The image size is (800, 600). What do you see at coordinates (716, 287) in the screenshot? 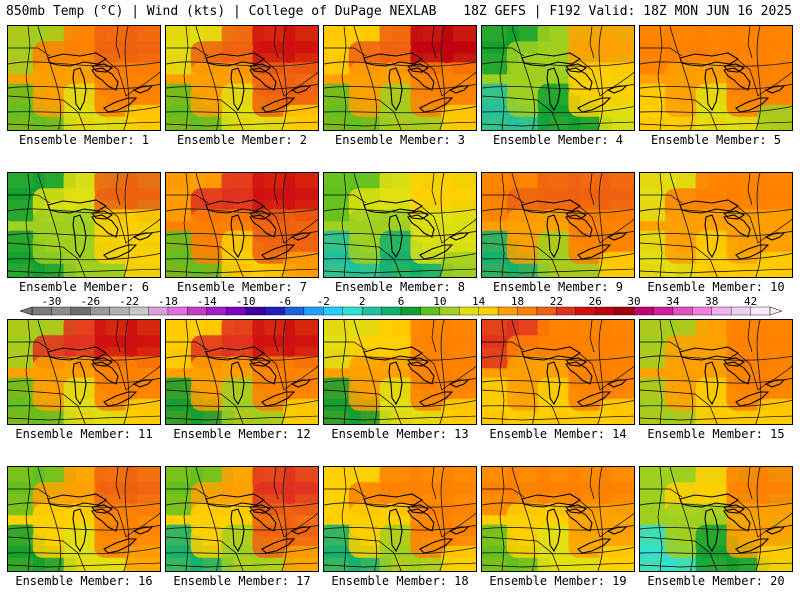
I see `ensemble-member-label: Ensemble Member: 10` at bounding box center [716, 287].